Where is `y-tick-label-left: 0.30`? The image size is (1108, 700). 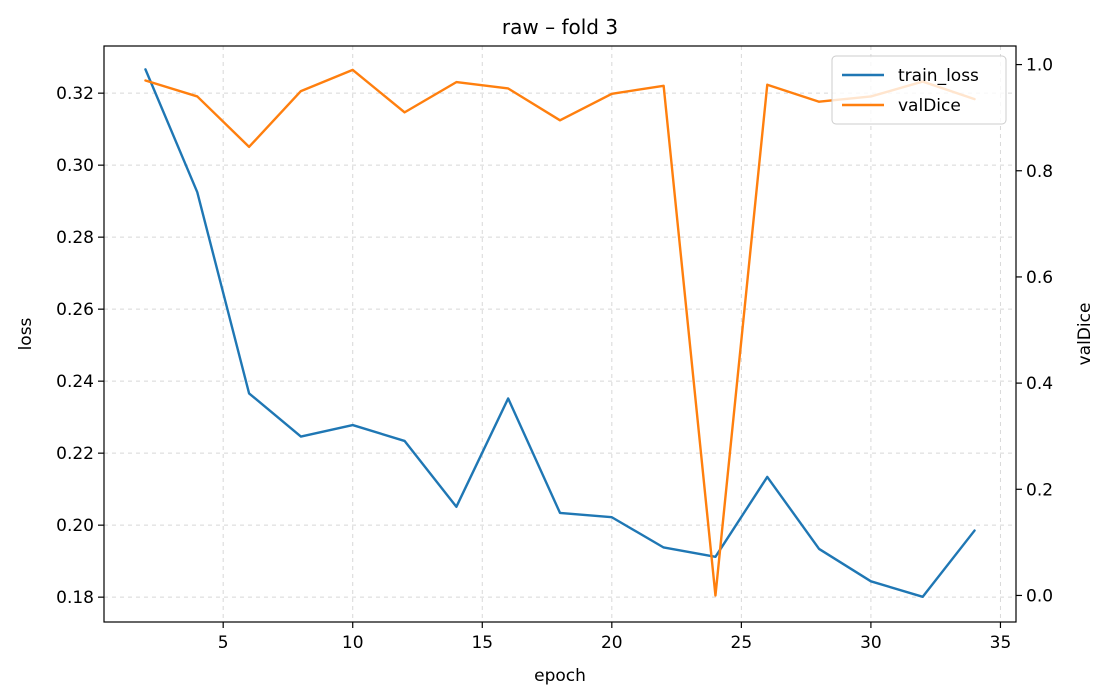
y-tick-label-left: 0.30 is located at coordinates (75, 166).